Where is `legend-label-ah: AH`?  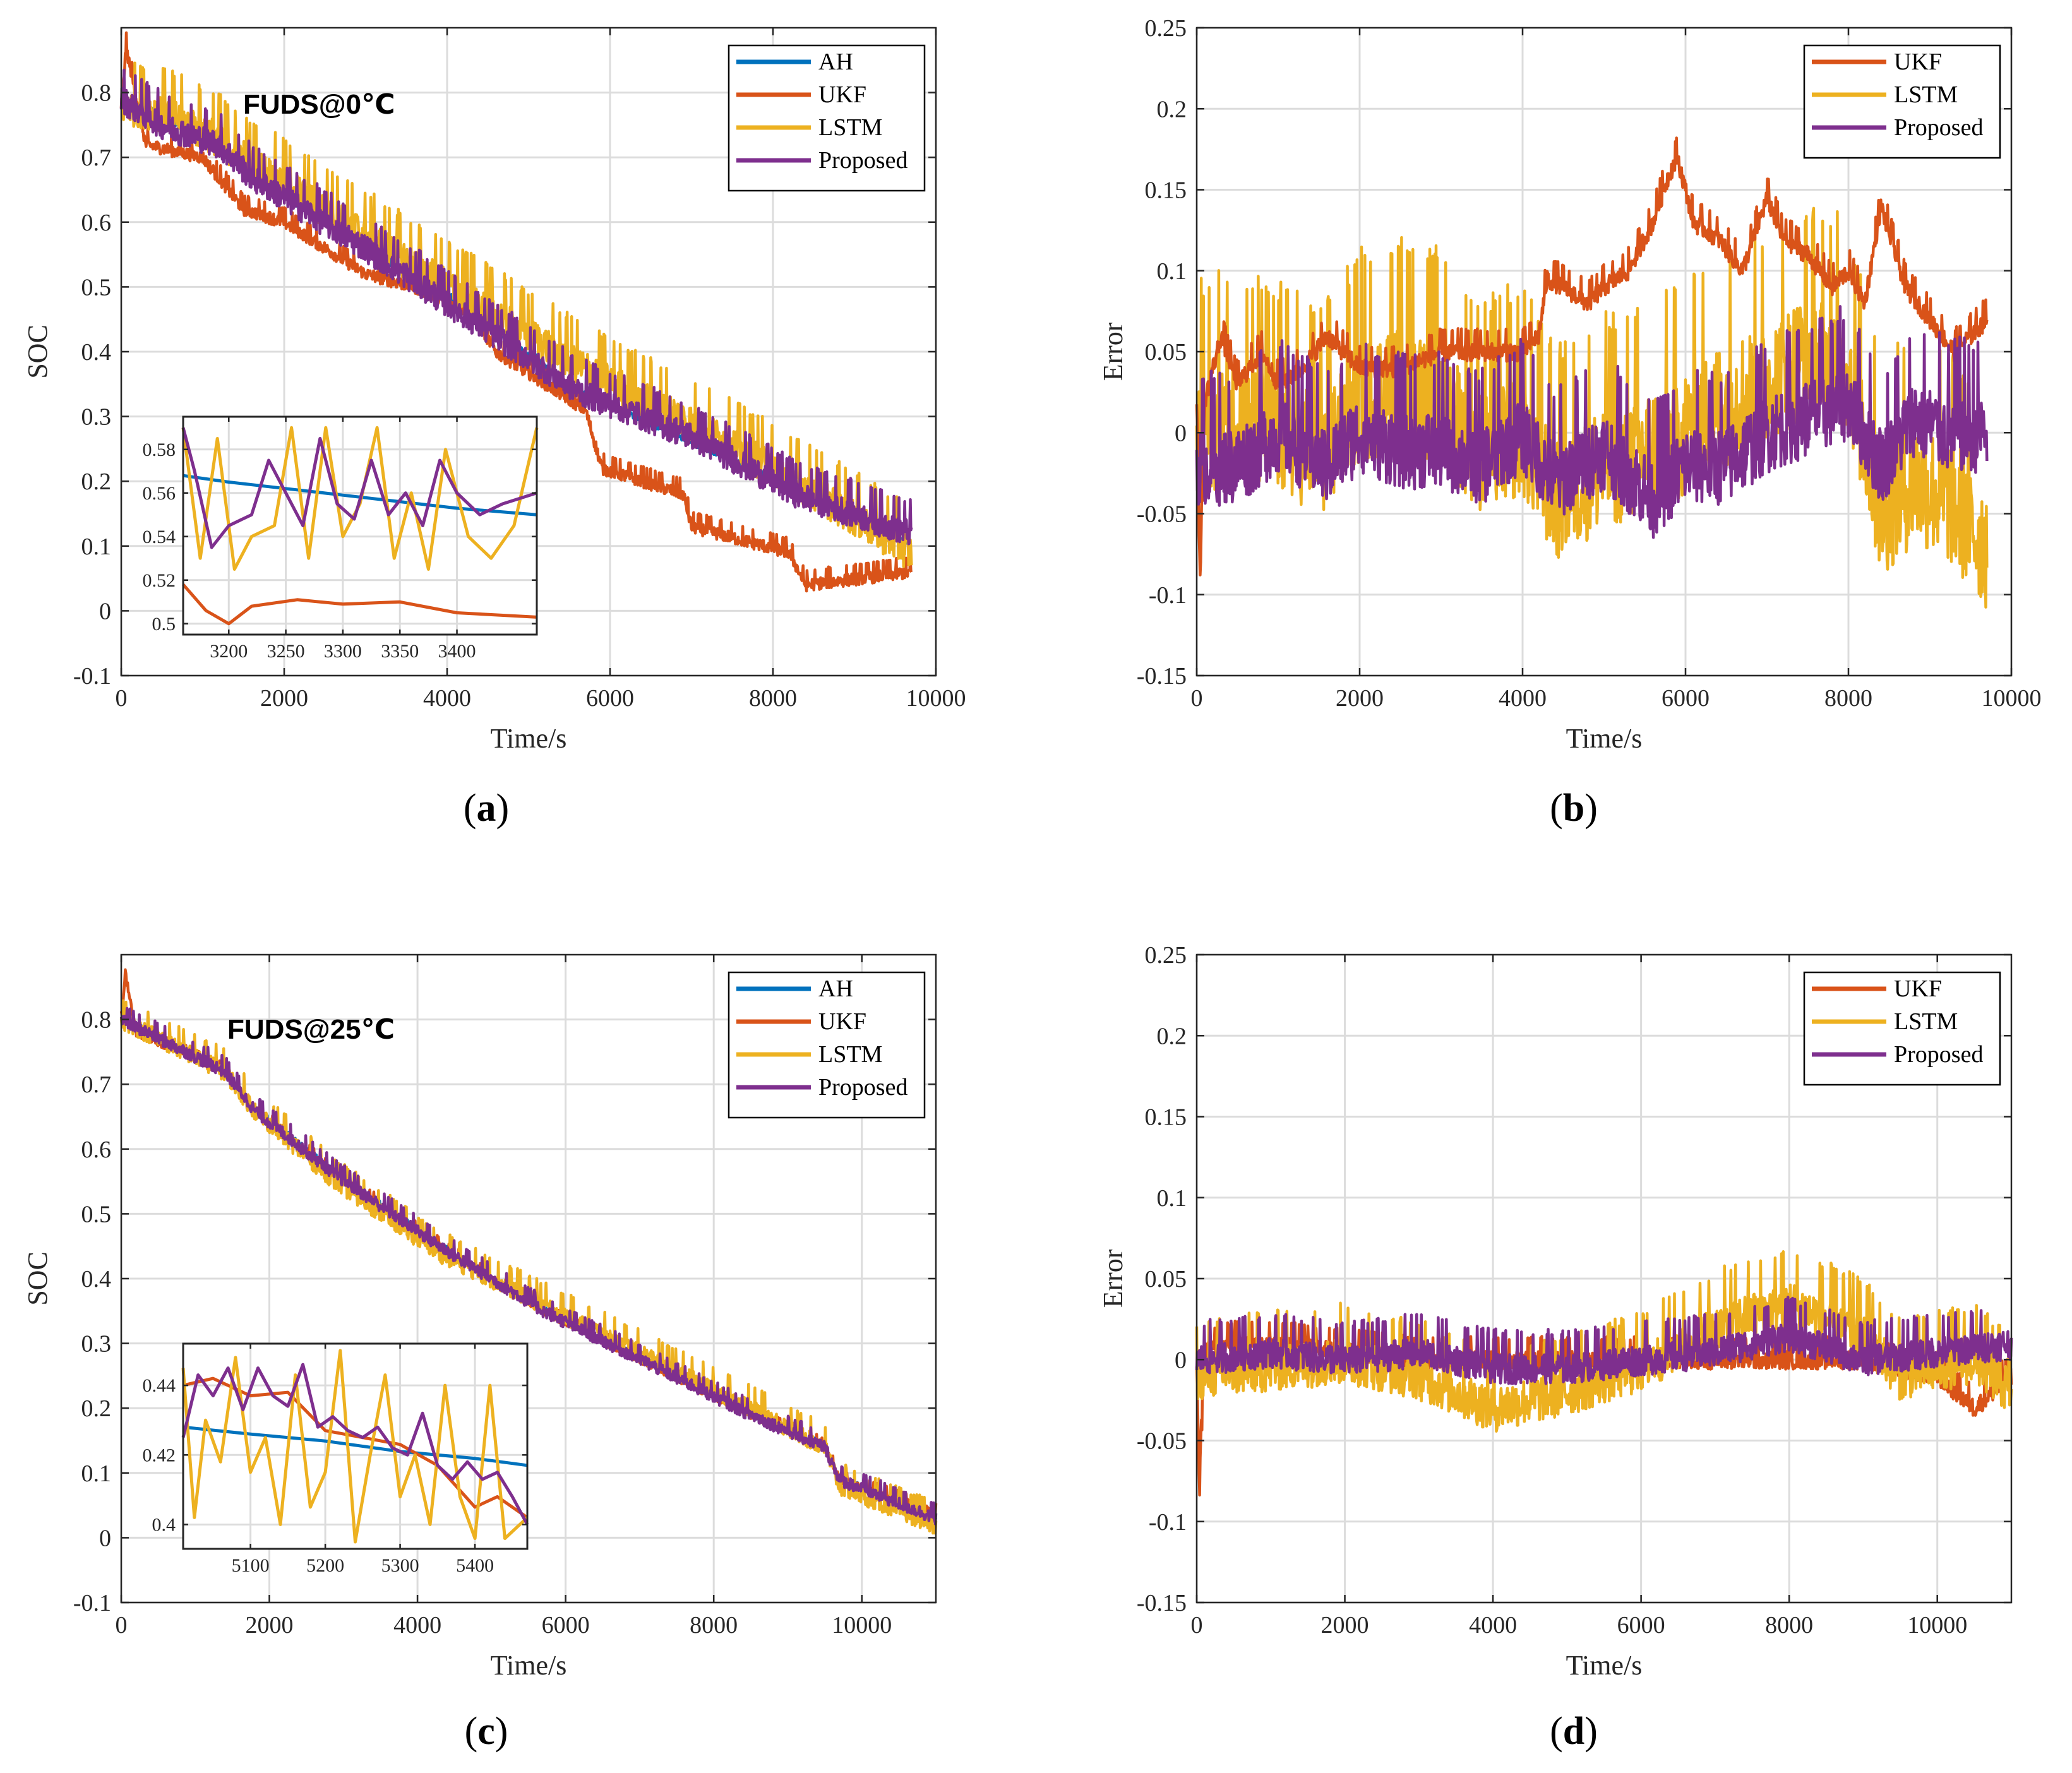
legend-label-ah: AH is located at coordinates (835, 62).